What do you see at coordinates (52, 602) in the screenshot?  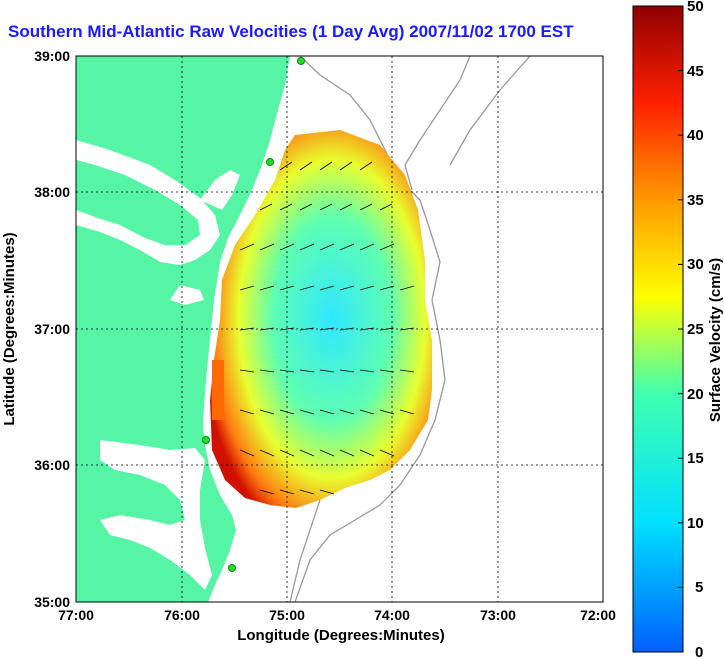 I see `y-tick-label: 35:00` at bounding box center [52, 602].